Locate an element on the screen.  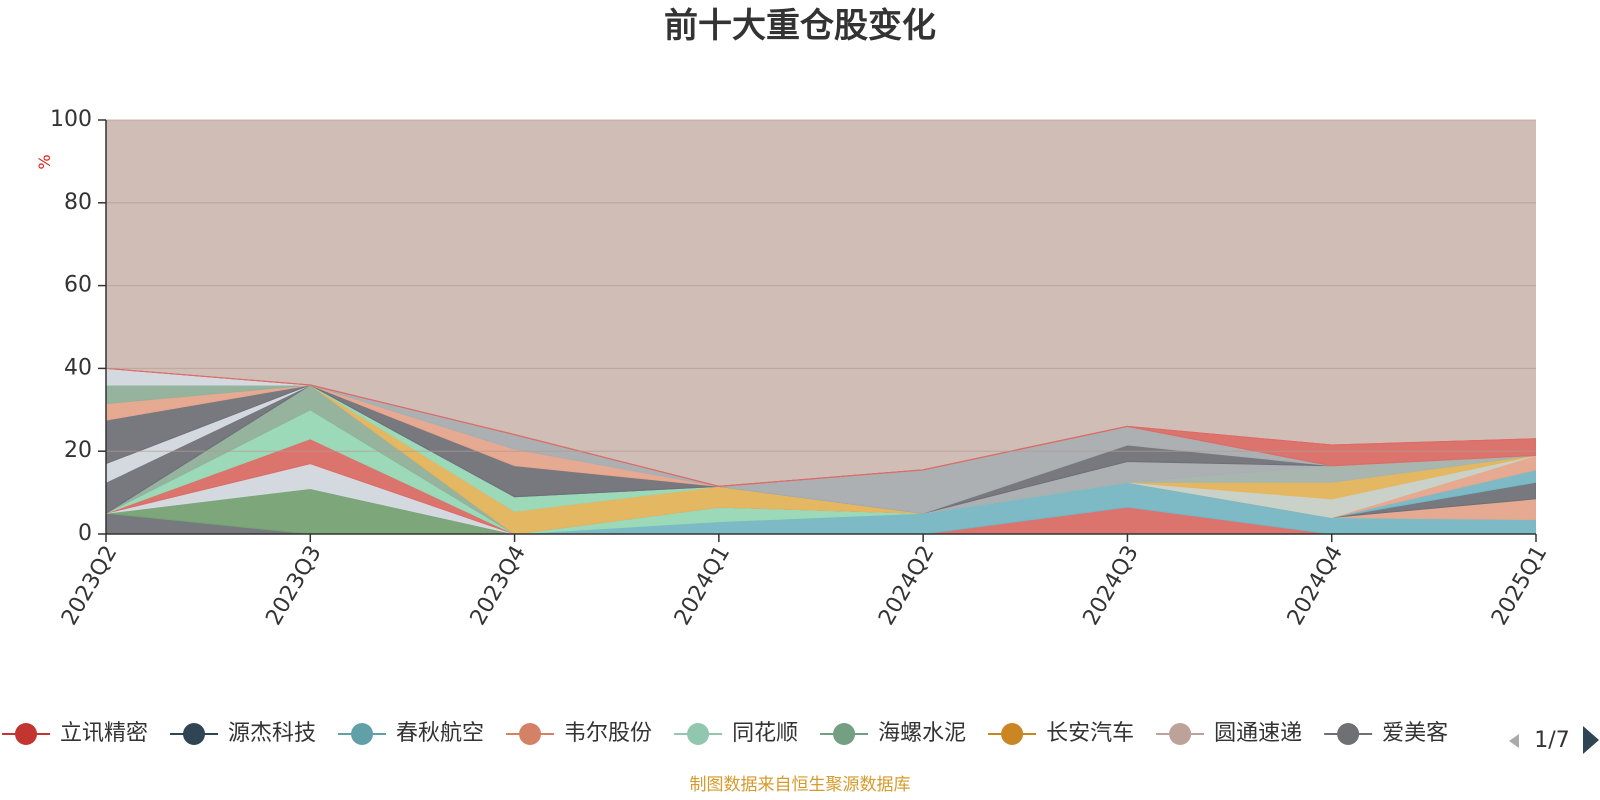
x-tick-label: 2023Q2 is located at coordinates (89, 586).